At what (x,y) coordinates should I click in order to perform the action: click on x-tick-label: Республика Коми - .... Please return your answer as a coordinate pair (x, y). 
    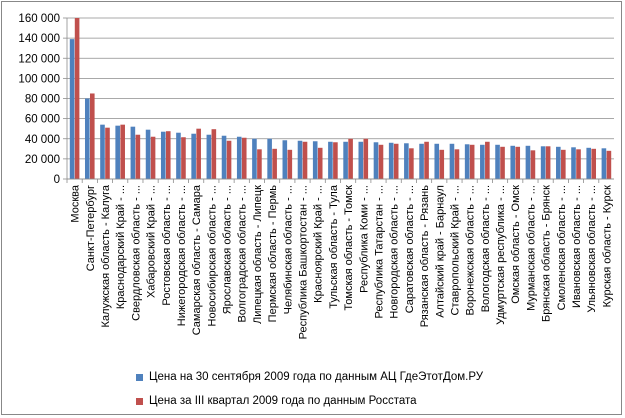
    Looking at the image, I should click on (364, 239).